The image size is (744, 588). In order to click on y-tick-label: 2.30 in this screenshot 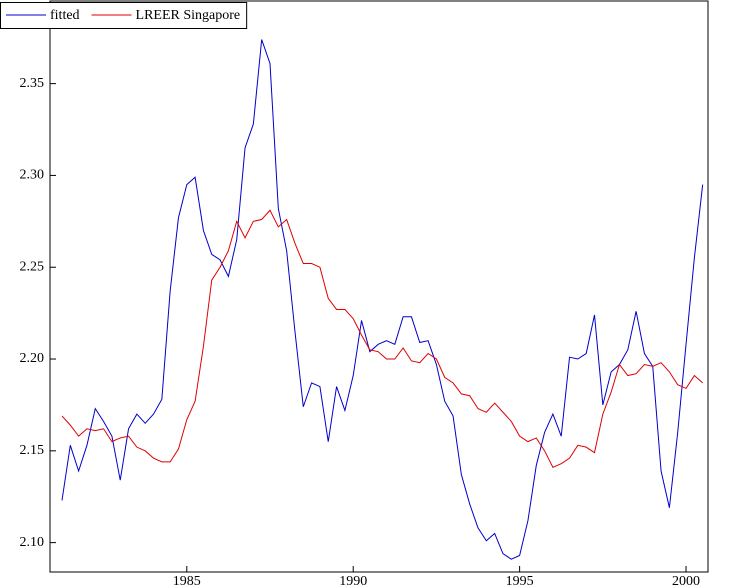, I will do `click(32, 175)`.